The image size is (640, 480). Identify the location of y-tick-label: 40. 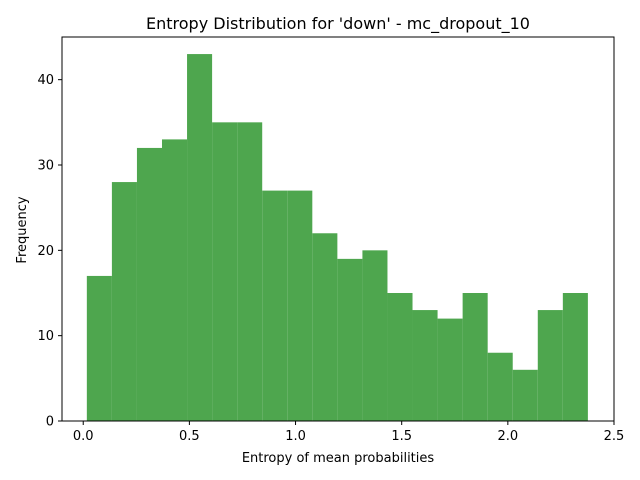
(45, 80).